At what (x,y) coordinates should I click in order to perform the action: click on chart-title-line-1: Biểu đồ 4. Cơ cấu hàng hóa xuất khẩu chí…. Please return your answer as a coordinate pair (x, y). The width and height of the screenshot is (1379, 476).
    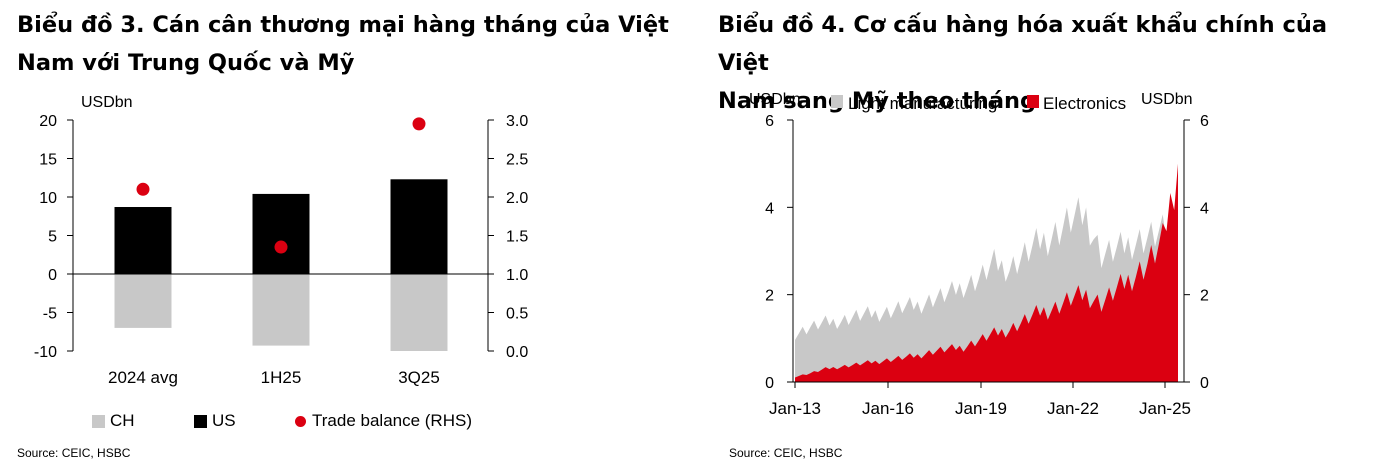
    Looking at the image, I should click on (1023, 44).